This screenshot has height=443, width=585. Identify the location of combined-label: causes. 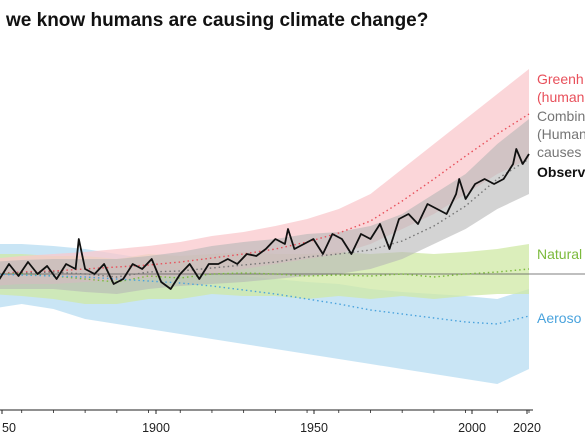
(559, 152).